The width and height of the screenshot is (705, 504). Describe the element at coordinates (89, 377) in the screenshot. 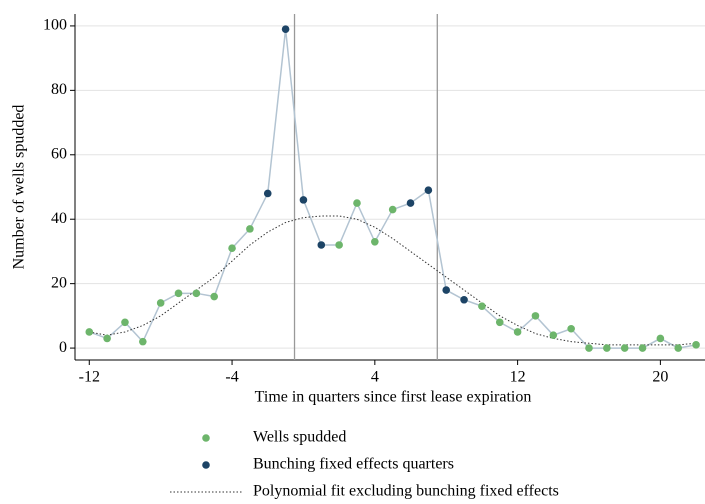

I see `x-tick-label: -12` at that location.